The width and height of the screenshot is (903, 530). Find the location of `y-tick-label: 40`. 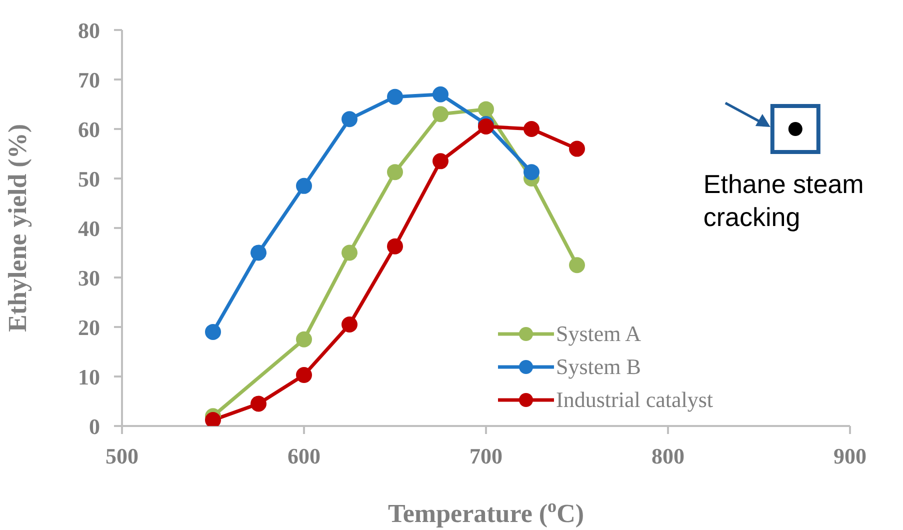

y-tick-label: 40 is located at coordinates (89, 228).